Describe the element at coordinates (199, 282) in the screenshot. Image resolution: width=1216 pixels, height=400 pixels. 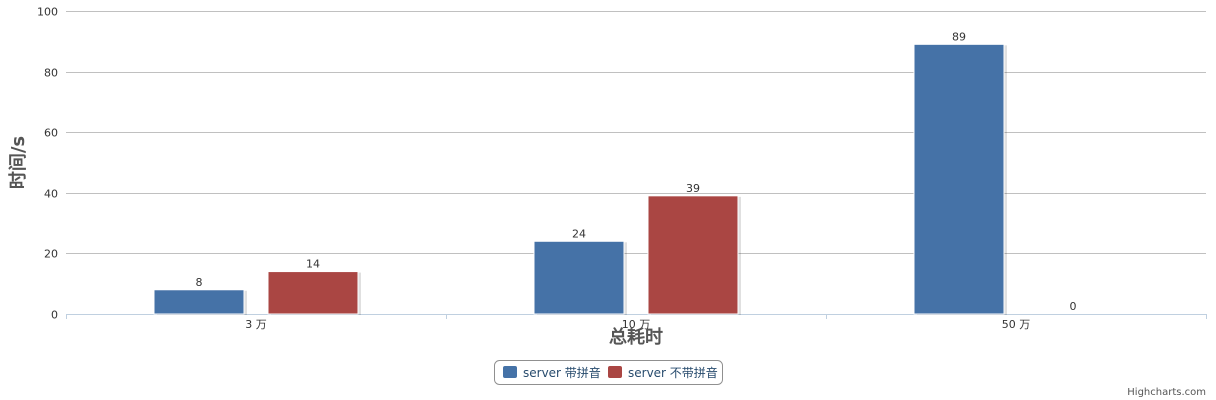
I see `data-label: 8` at that location.